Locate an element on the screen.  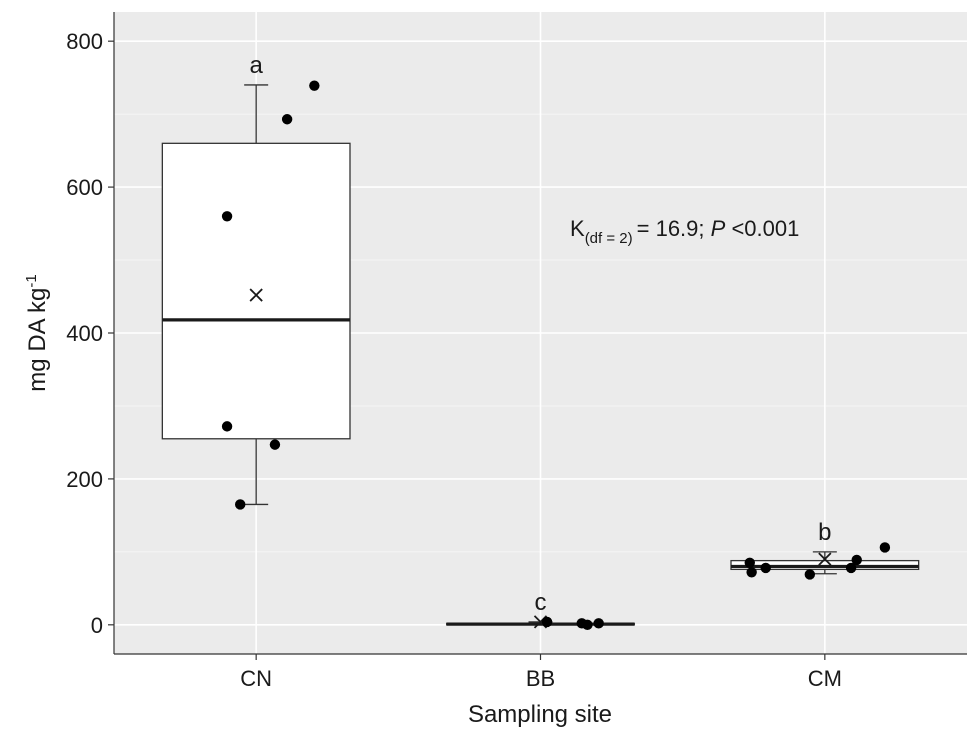
x-tick-label: CM is located at coordinates (825, 678).